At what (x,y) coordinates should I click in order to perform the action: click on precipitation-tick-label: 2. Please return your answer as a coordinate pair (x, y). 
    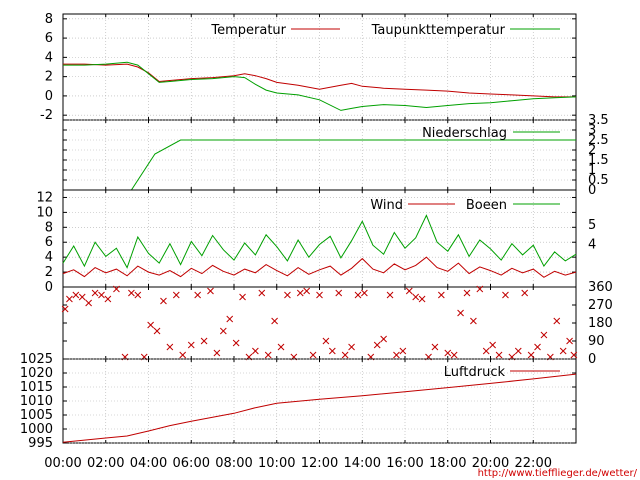
    Looking at the image, I should click on (592, 150).